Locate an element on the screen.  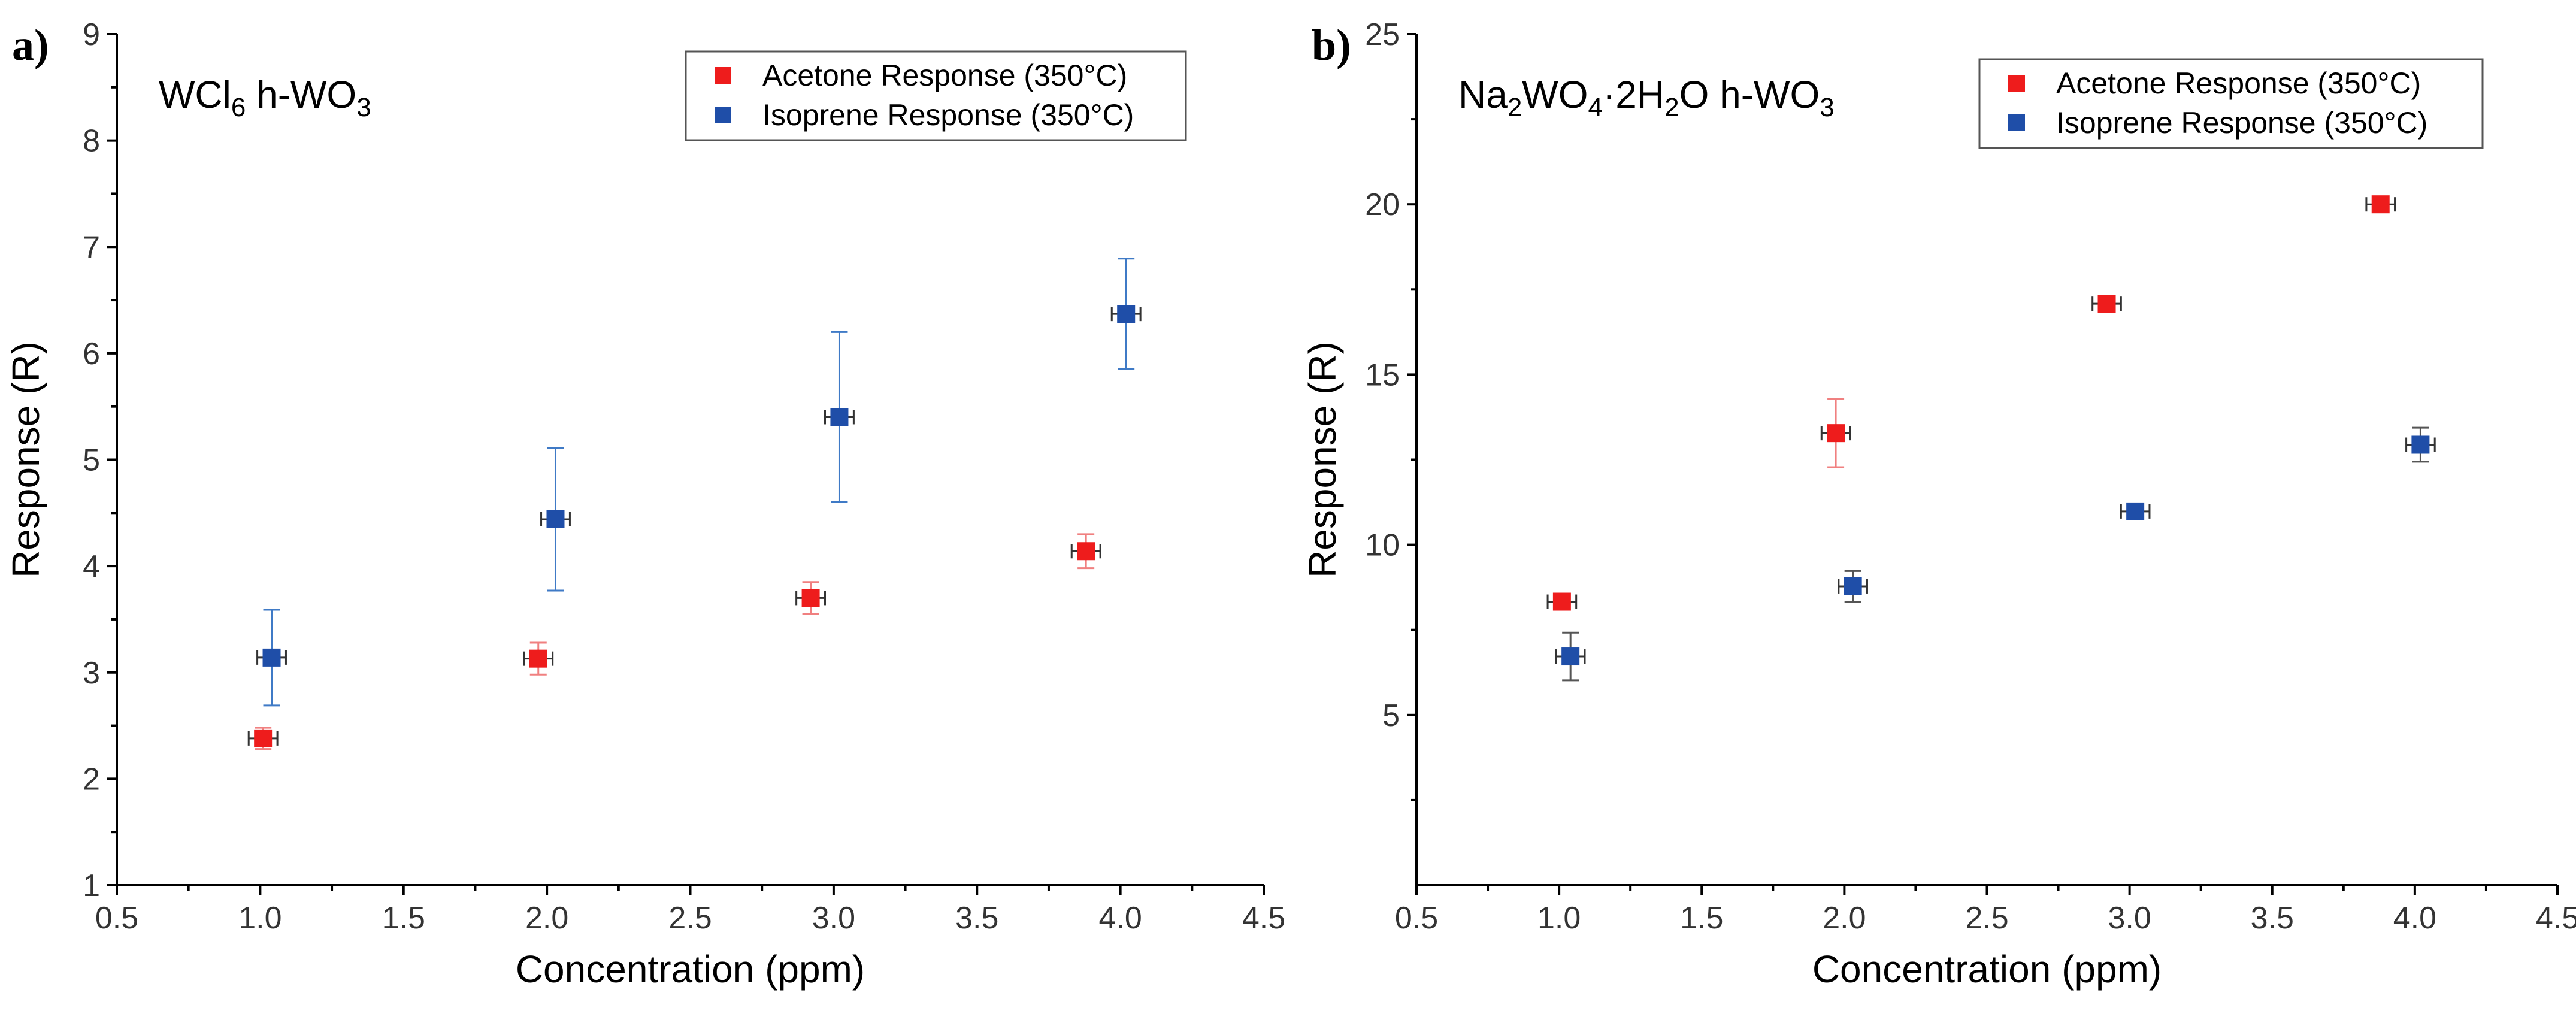
y-tick-label: 8 is located at coordinates (91, 141).